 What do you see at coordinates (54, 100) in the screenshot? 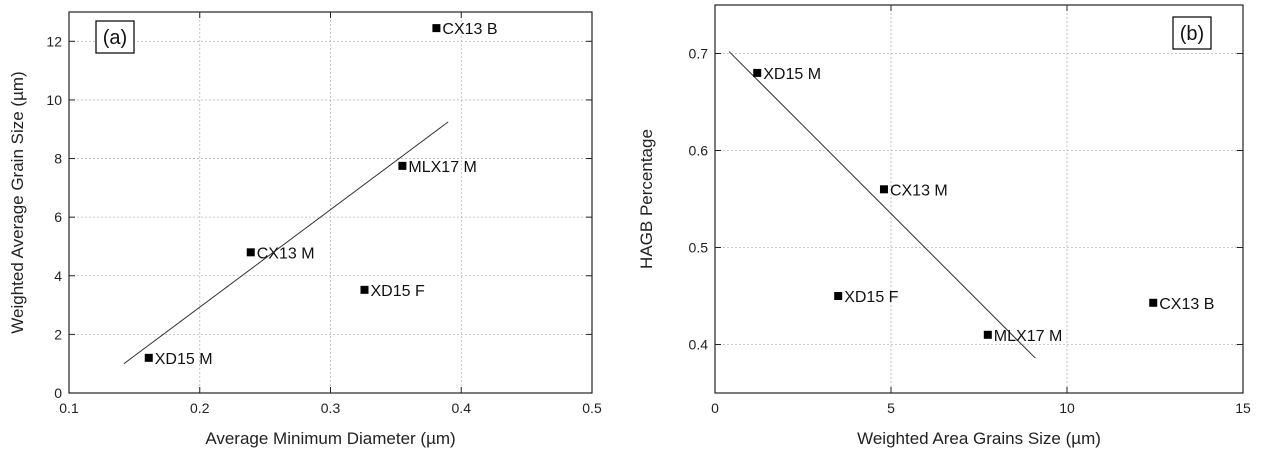
I see `y-tick-label: 10` at bounding box center [54, 100].